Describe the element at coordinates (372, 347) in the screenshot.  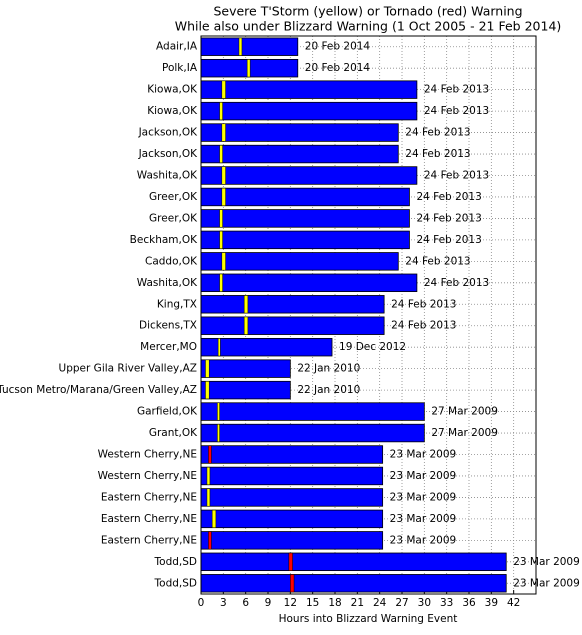
I see `date-label: 19 Dec 2012` at that location.